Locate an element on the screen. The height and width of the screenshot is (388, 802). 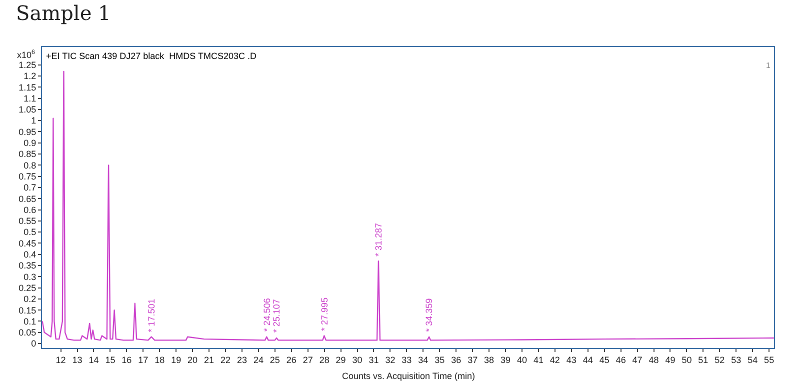
y-tick-label: 1 is located at coordinates (33, 121).